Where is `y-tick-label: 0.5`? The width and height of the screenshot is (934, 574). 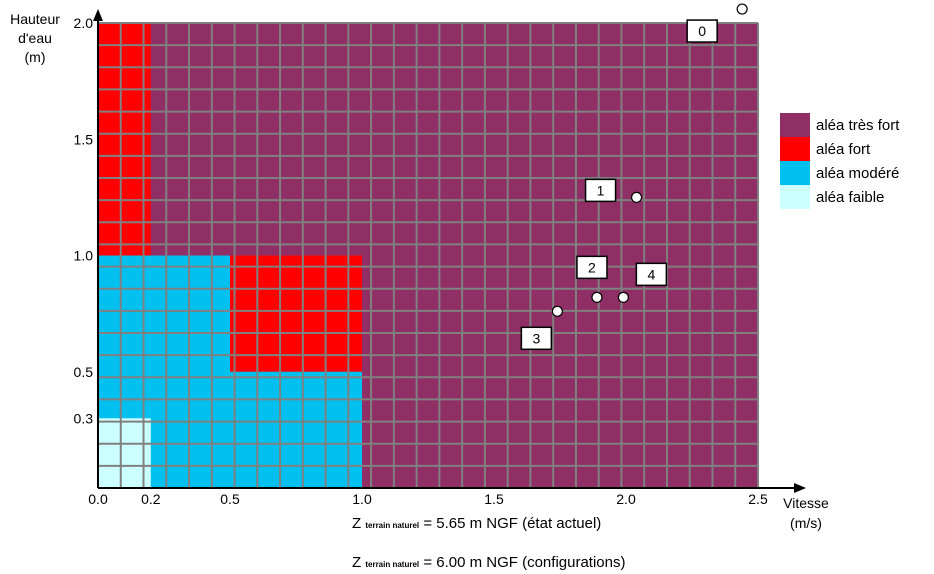 y-tick-label: 0.5 is located at coordinates (84, 372).